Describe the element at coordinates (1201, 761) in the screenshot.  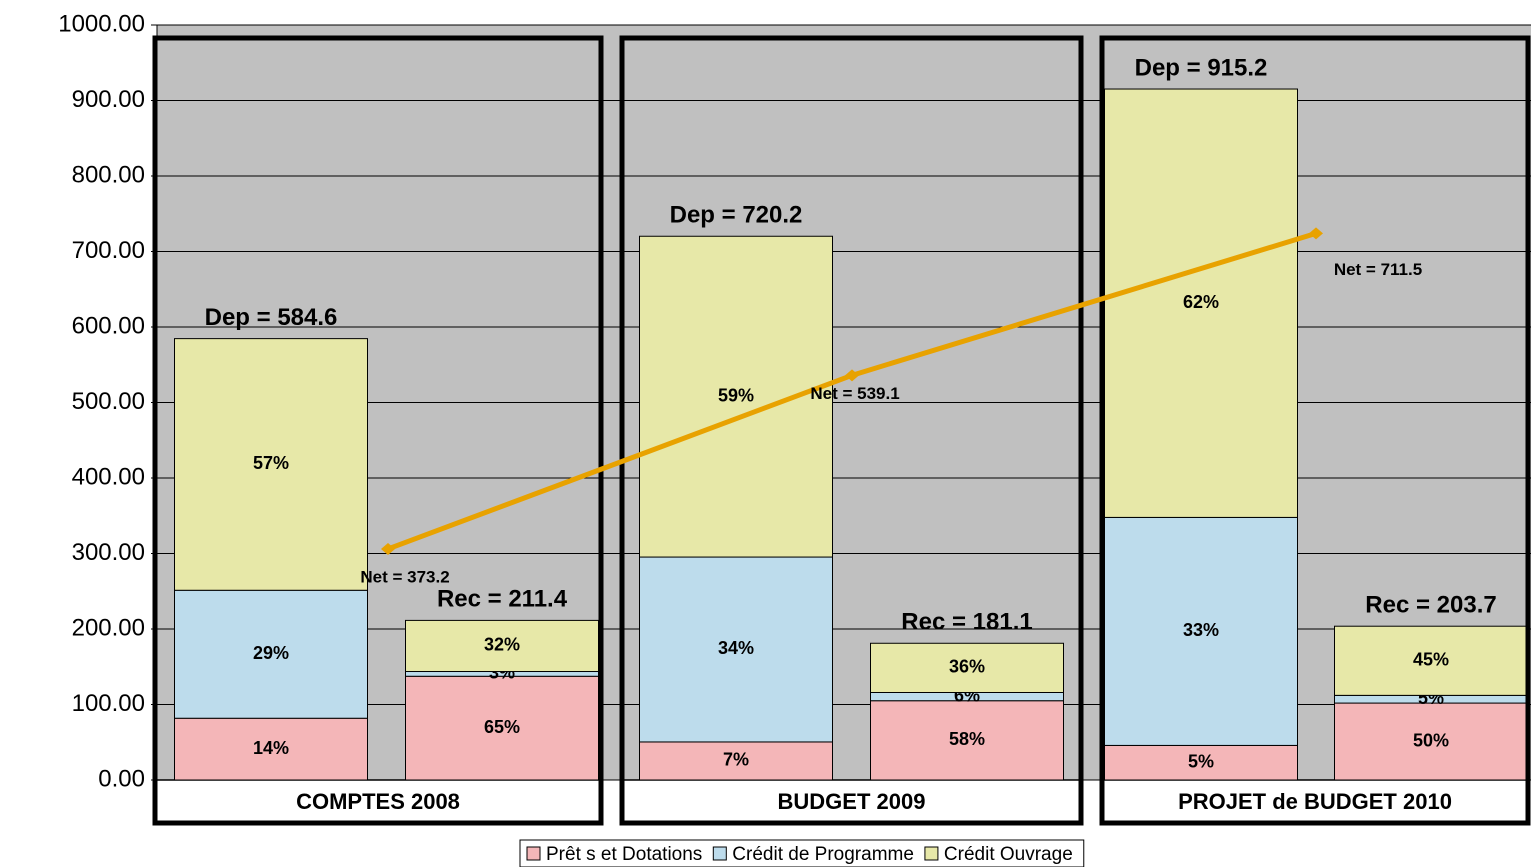
I see `share-label: 5%` at that location.